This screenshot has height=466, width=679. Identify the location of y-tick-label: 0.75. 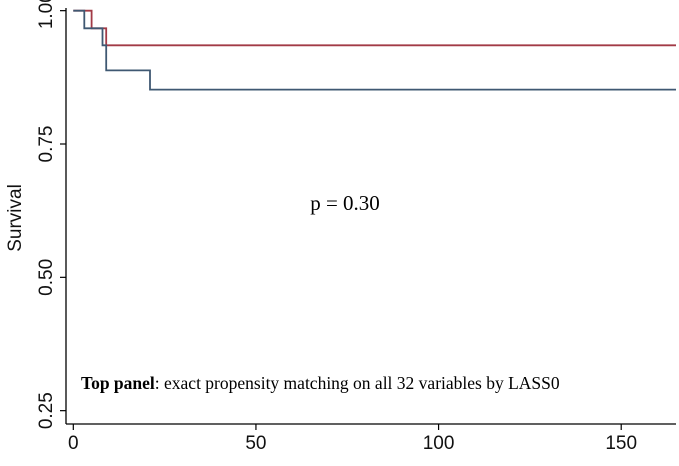
(46, 144).